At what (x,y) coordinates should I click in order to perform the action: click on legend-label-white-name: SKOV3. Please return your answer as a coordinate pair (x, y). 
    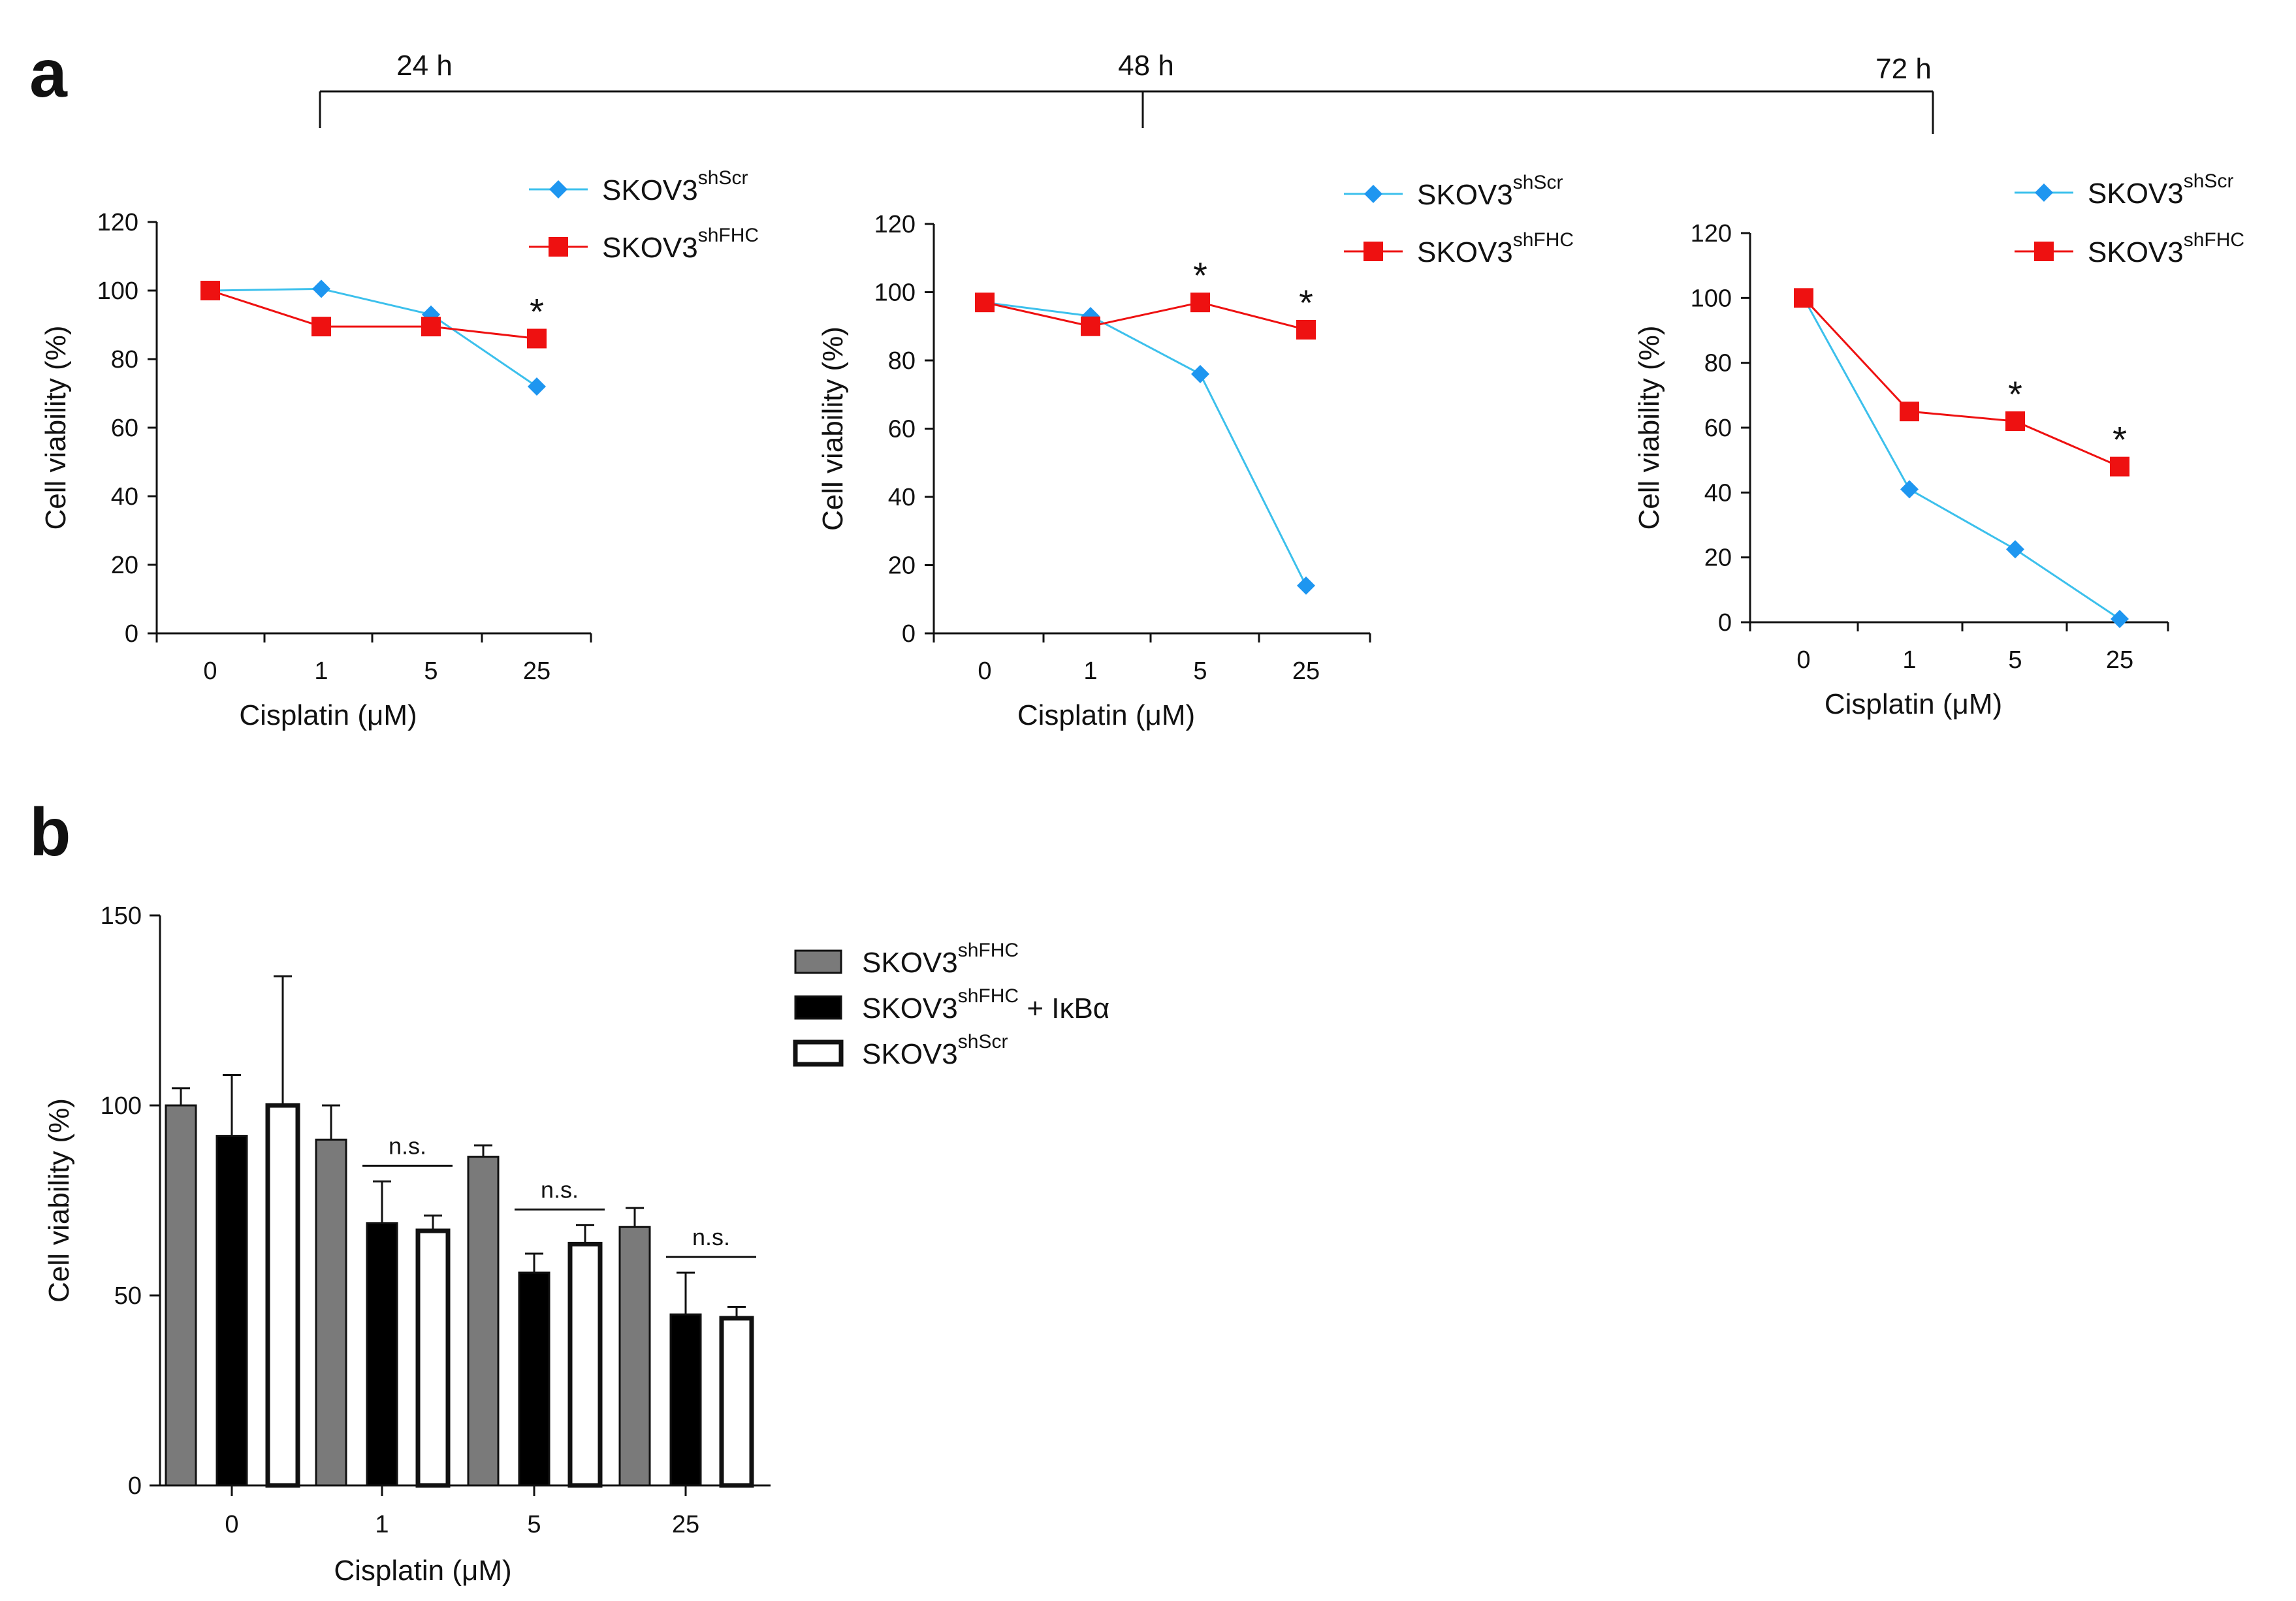
    Looking at the image, I should click on (910, 1054).